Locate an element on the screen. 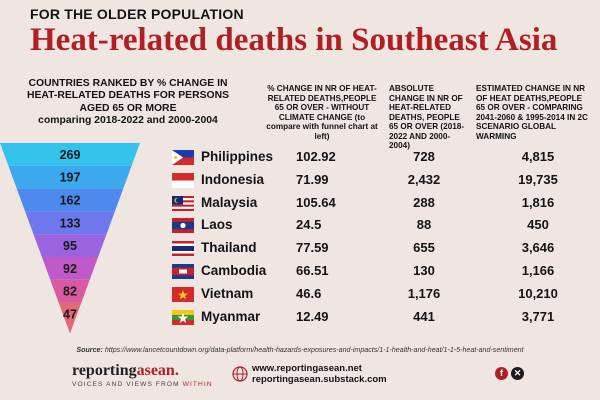 This screenshot has height=400, width=600. brand-tagline-main: VOICES AND VIEWS FROM is located at coordinates (127, 384).